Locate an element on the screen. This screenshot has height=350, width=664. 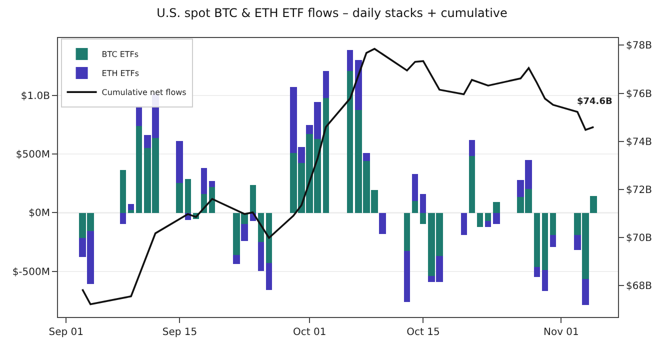
y2-tick-label: $76B is located at coordinates (639, 94).